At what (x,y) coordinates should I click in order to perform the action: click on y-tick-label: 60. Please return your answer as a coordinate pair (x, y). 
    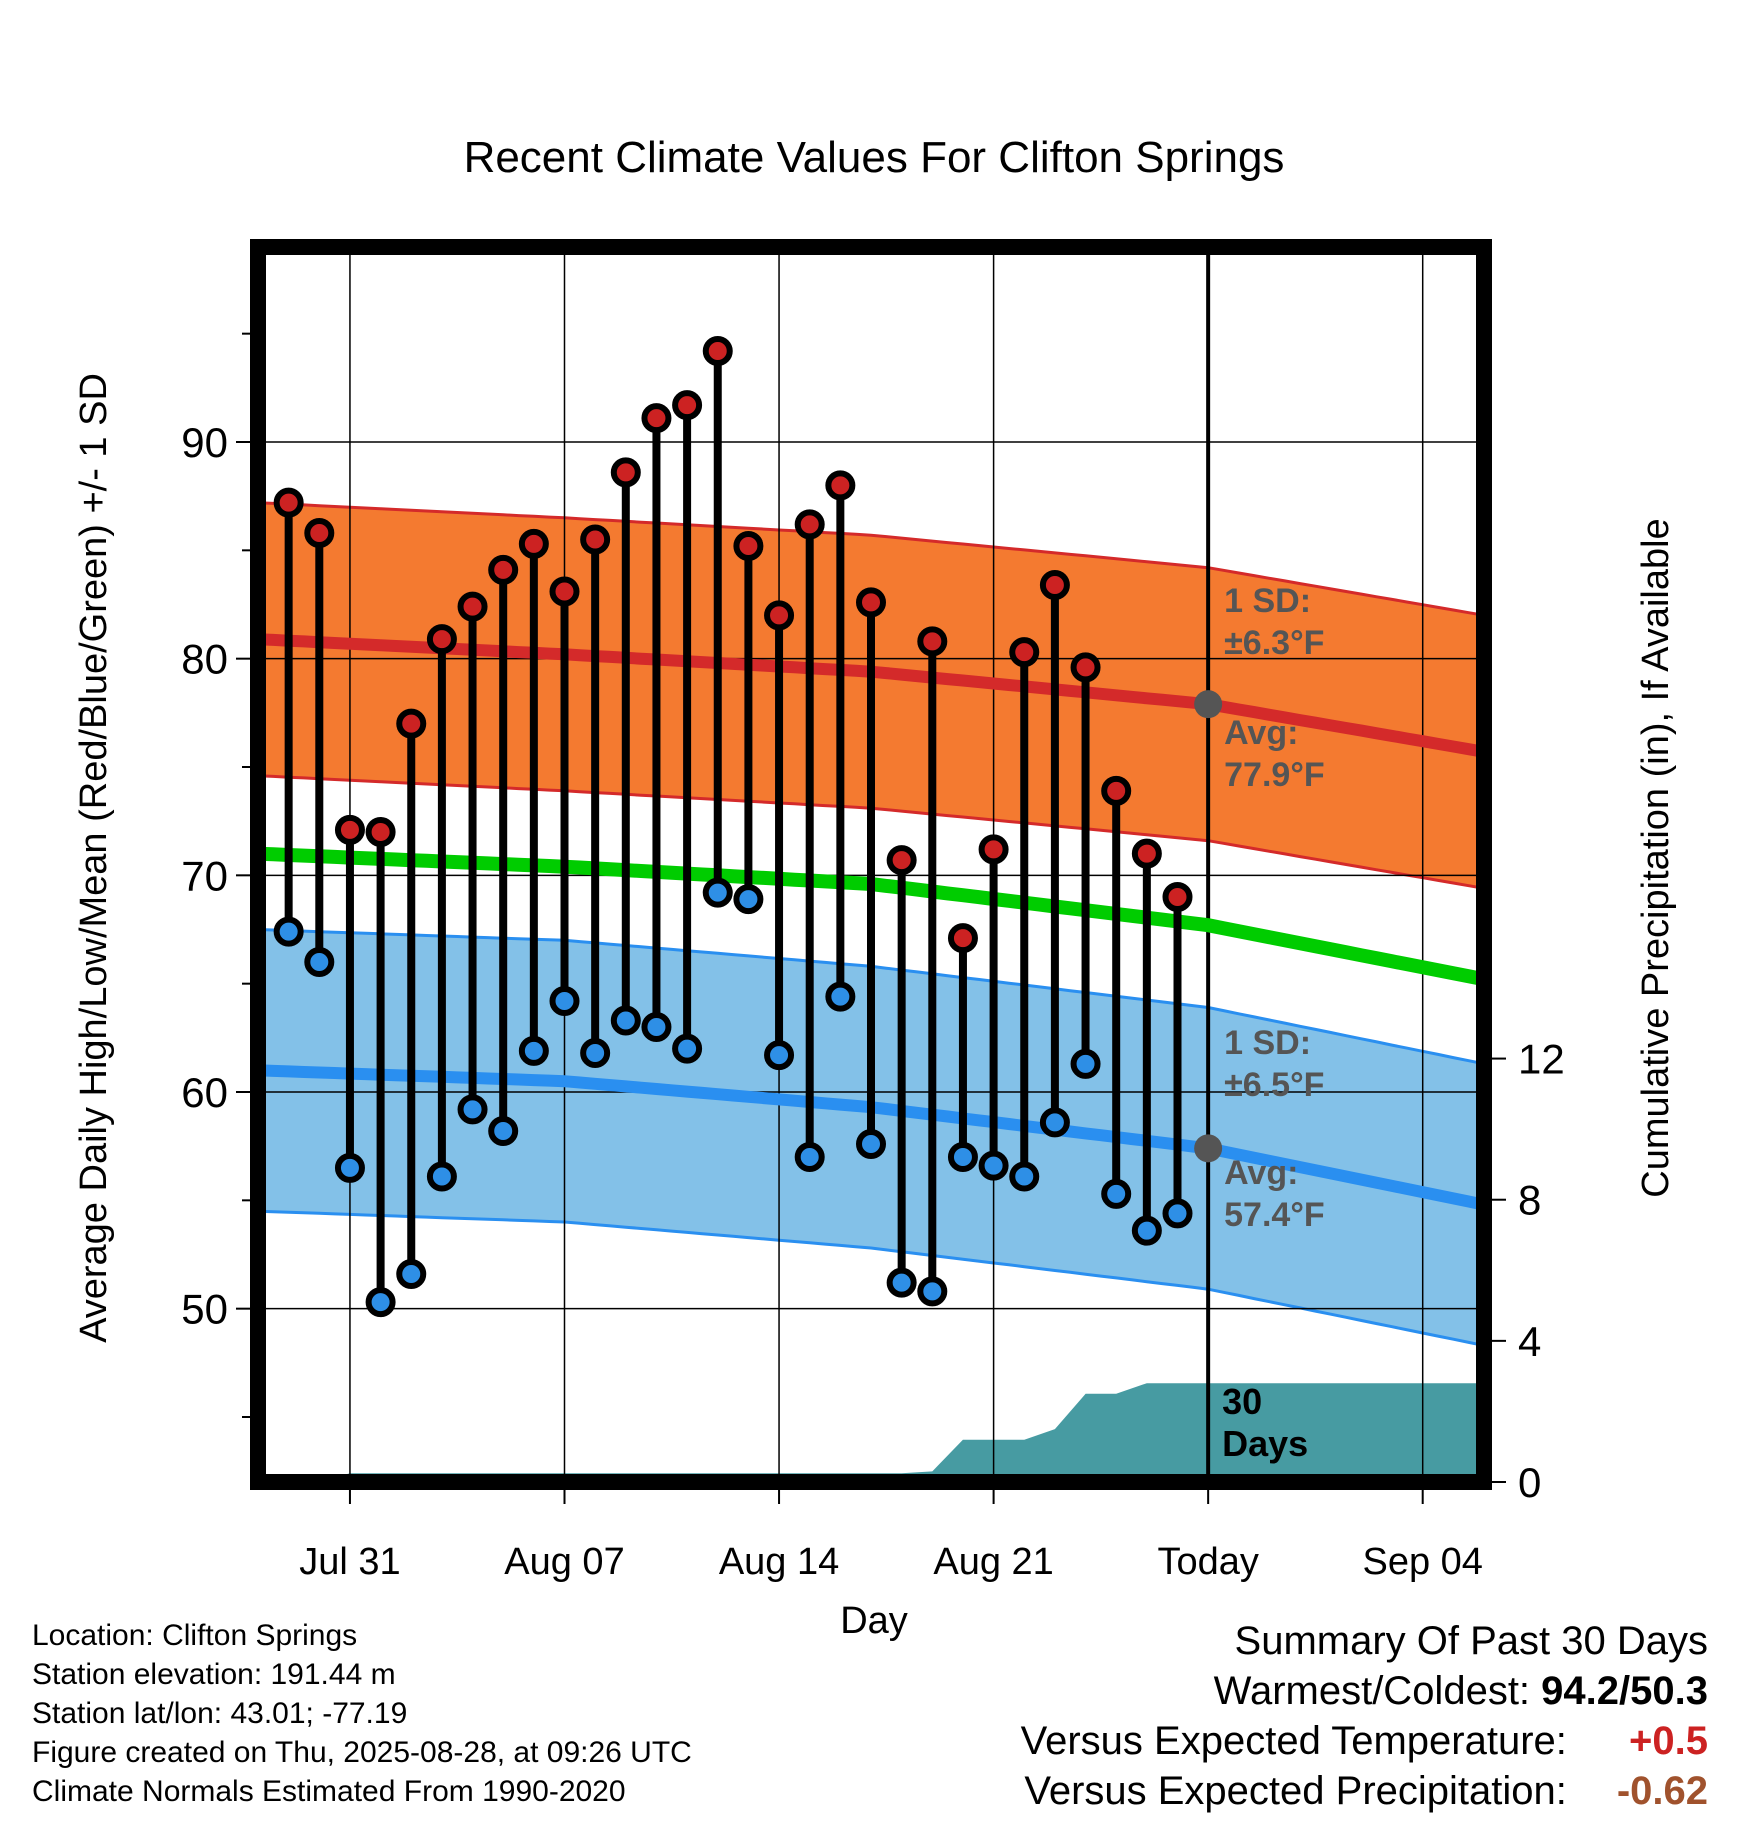
    Looking at the image, I should click on (204, 1092).